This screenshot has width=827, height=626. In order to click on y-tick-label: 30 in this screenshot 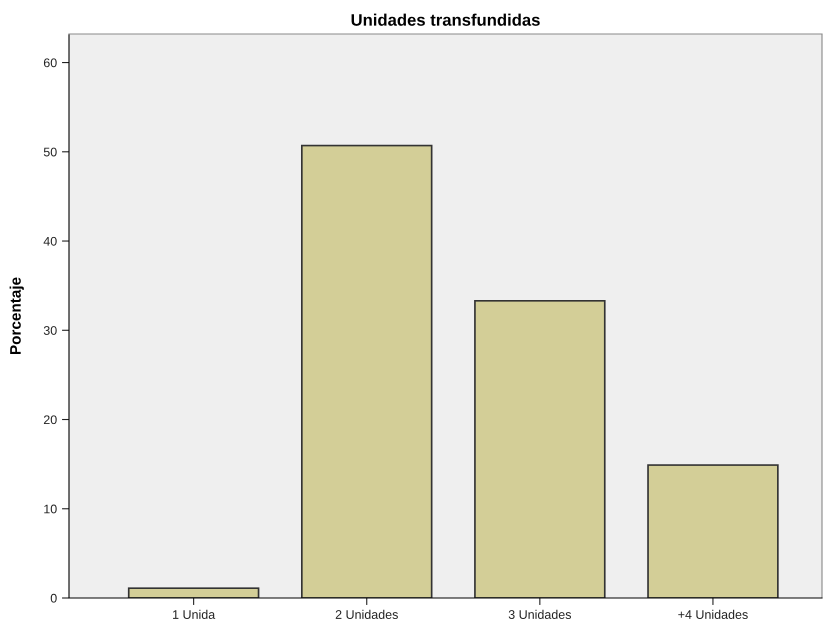, I will do `click(50, 330)`.